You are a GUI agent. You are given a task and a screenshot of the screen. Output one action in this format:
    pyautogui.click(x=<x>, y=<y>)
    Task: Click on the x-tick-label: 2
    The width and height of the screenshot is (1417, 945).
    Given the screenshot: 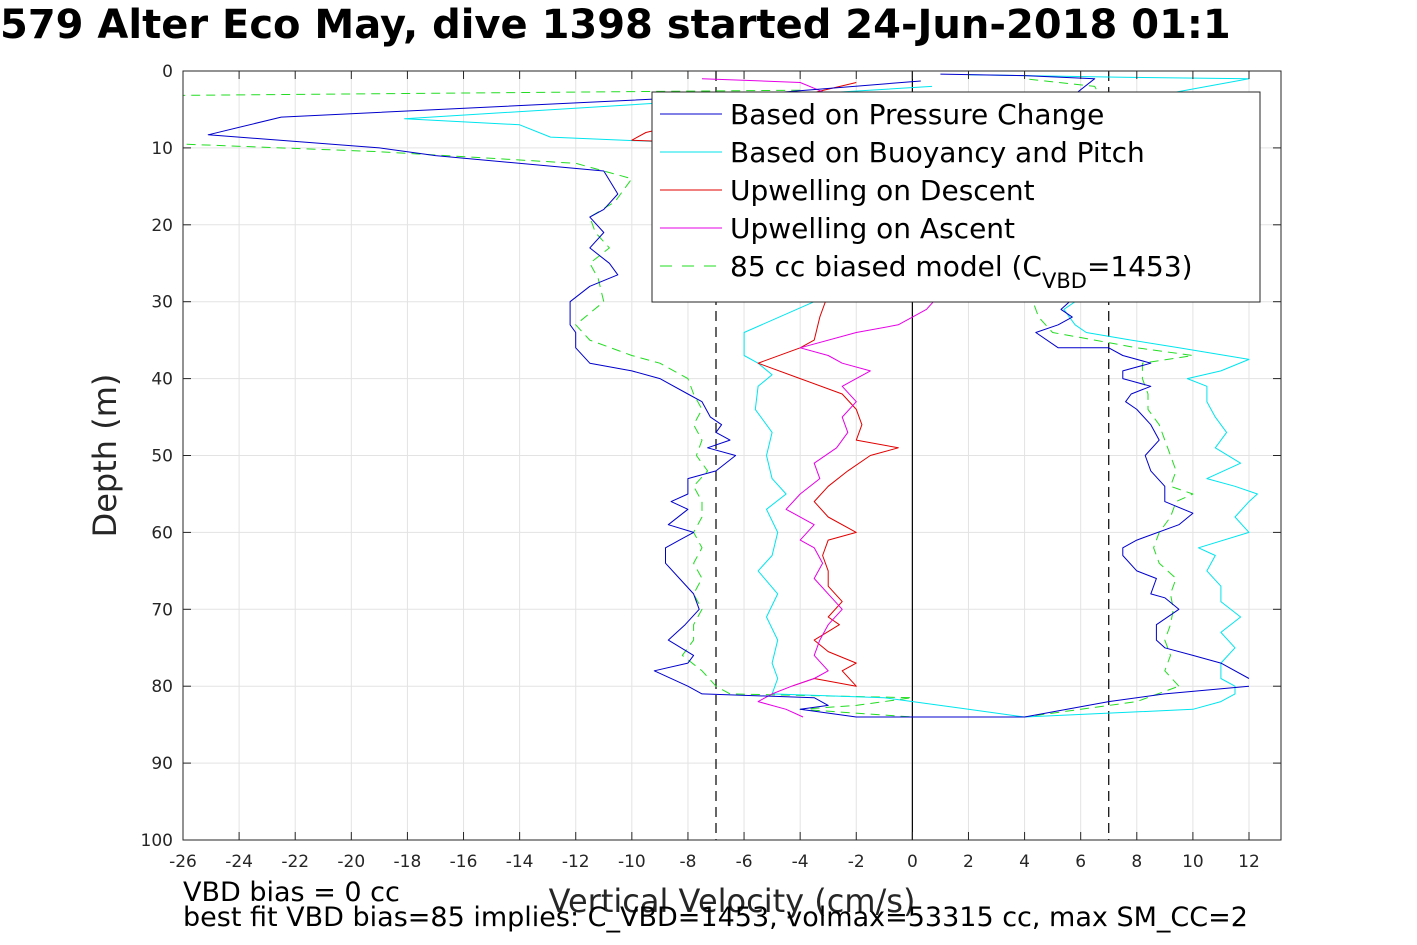 What is the action you would take?
    pyautogui.click(x=968, y=862)
    